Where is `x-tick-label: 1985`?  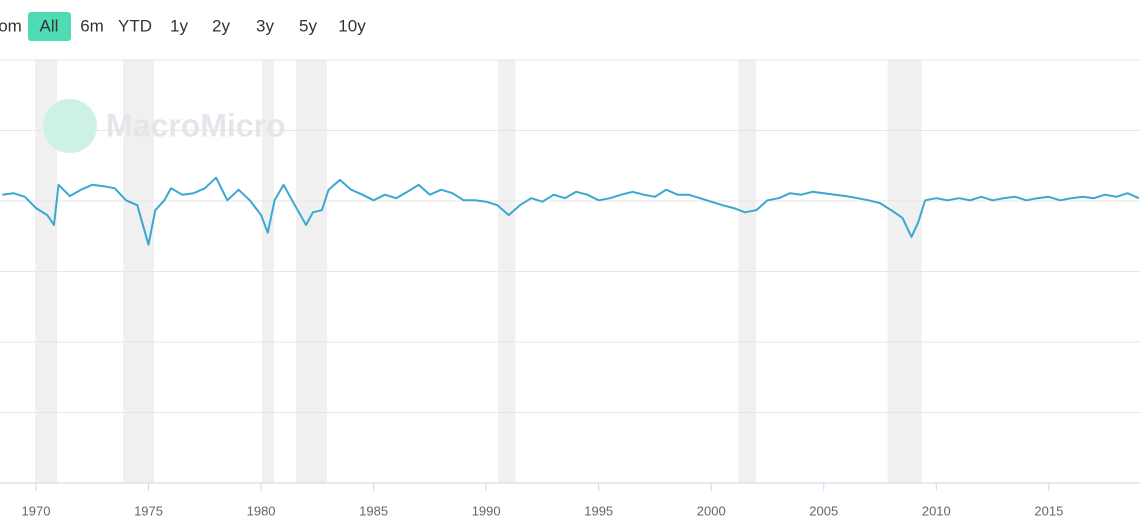 x-tick-label: 1985 is located at coordinates (373, 510).